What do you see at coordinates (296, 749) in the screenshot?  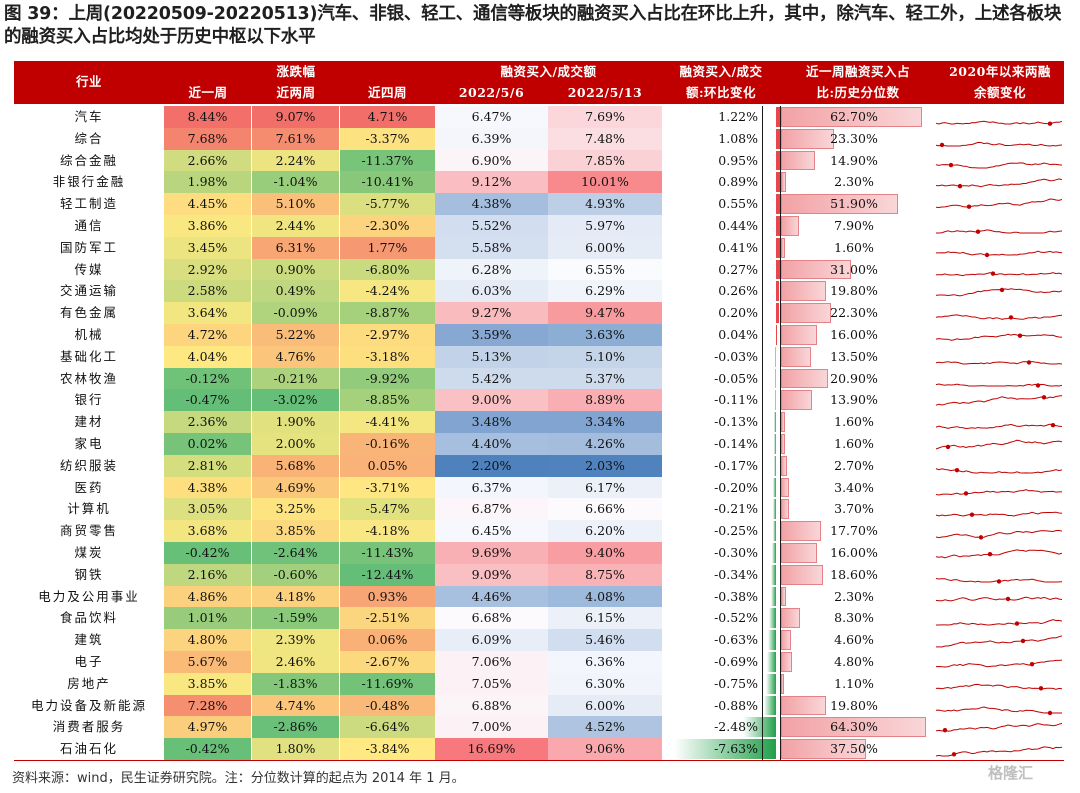 I see `change-2w-cell: 1.80%` at bounding box center [296, 749].